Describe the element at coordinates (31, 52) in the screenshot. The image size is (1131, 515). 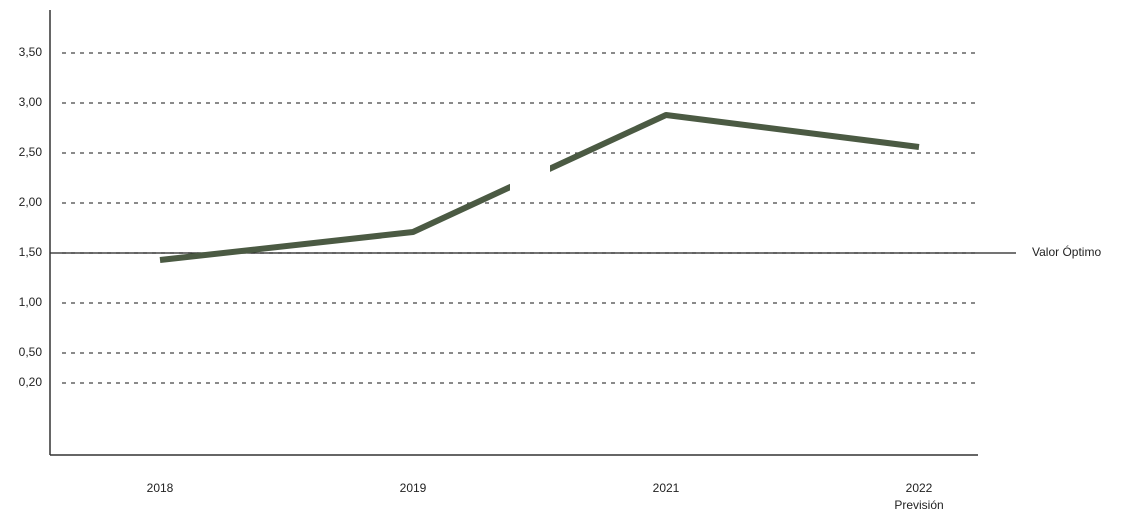
I see `y-tick-label: 3,50` at that location.